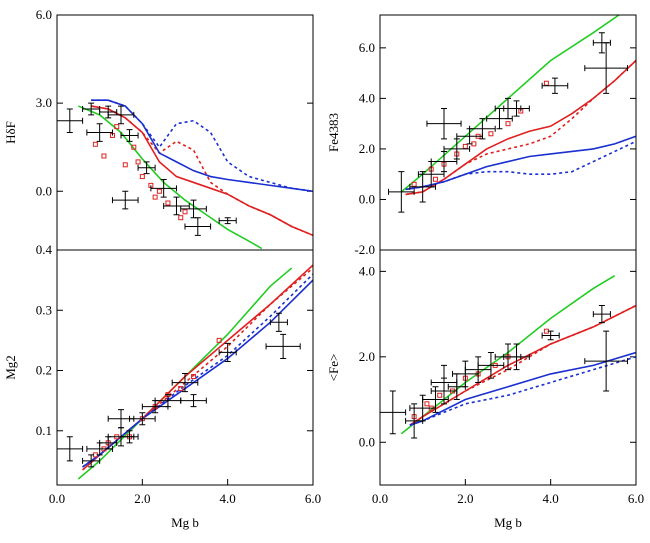 The width and height of the screenshot is (650, 543). I want to click on x-axis-label: Mg b, so click(508, 522).